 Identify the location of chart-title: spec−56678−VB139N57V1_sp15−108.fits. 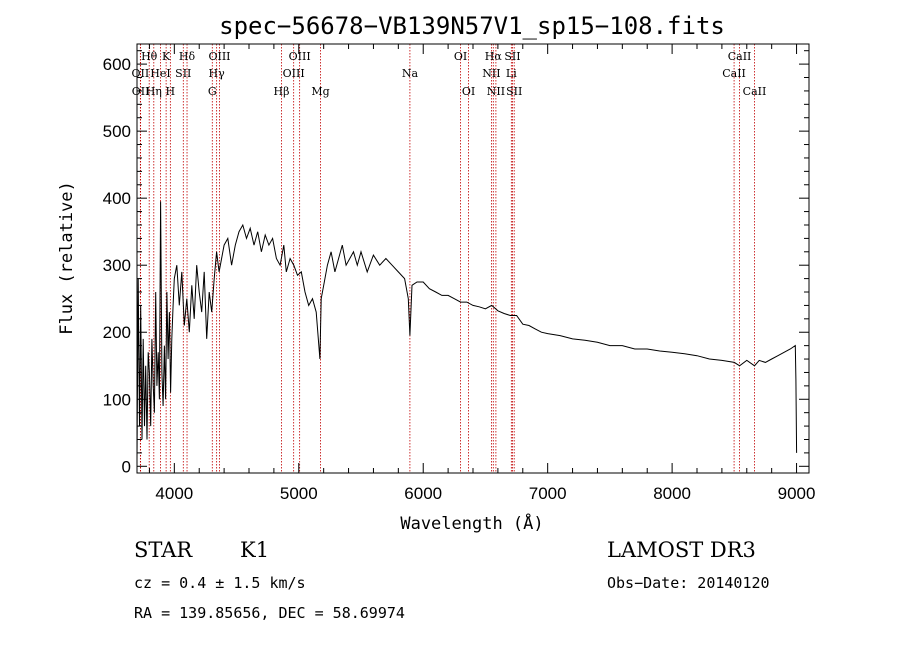
(472, 26).